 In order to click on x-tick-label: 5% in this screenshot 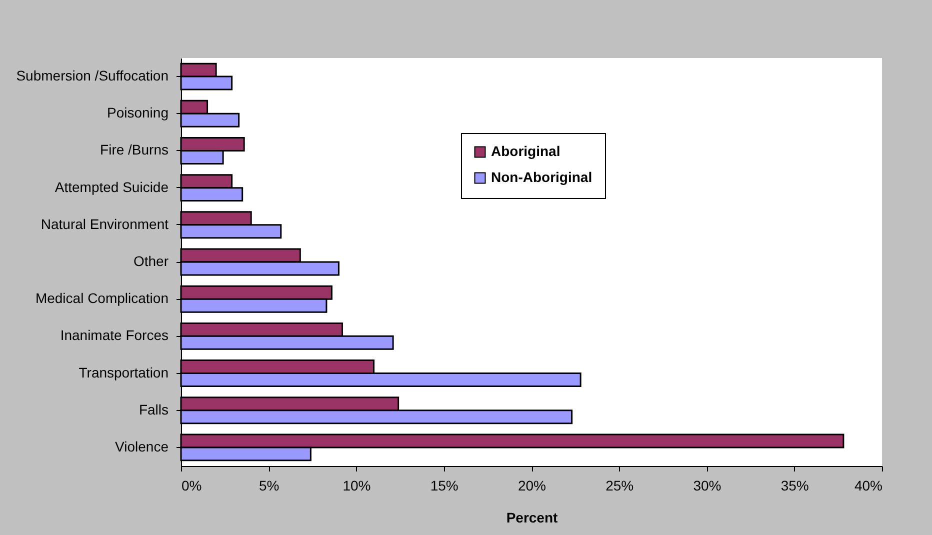, I will do `click(269, 486)`.